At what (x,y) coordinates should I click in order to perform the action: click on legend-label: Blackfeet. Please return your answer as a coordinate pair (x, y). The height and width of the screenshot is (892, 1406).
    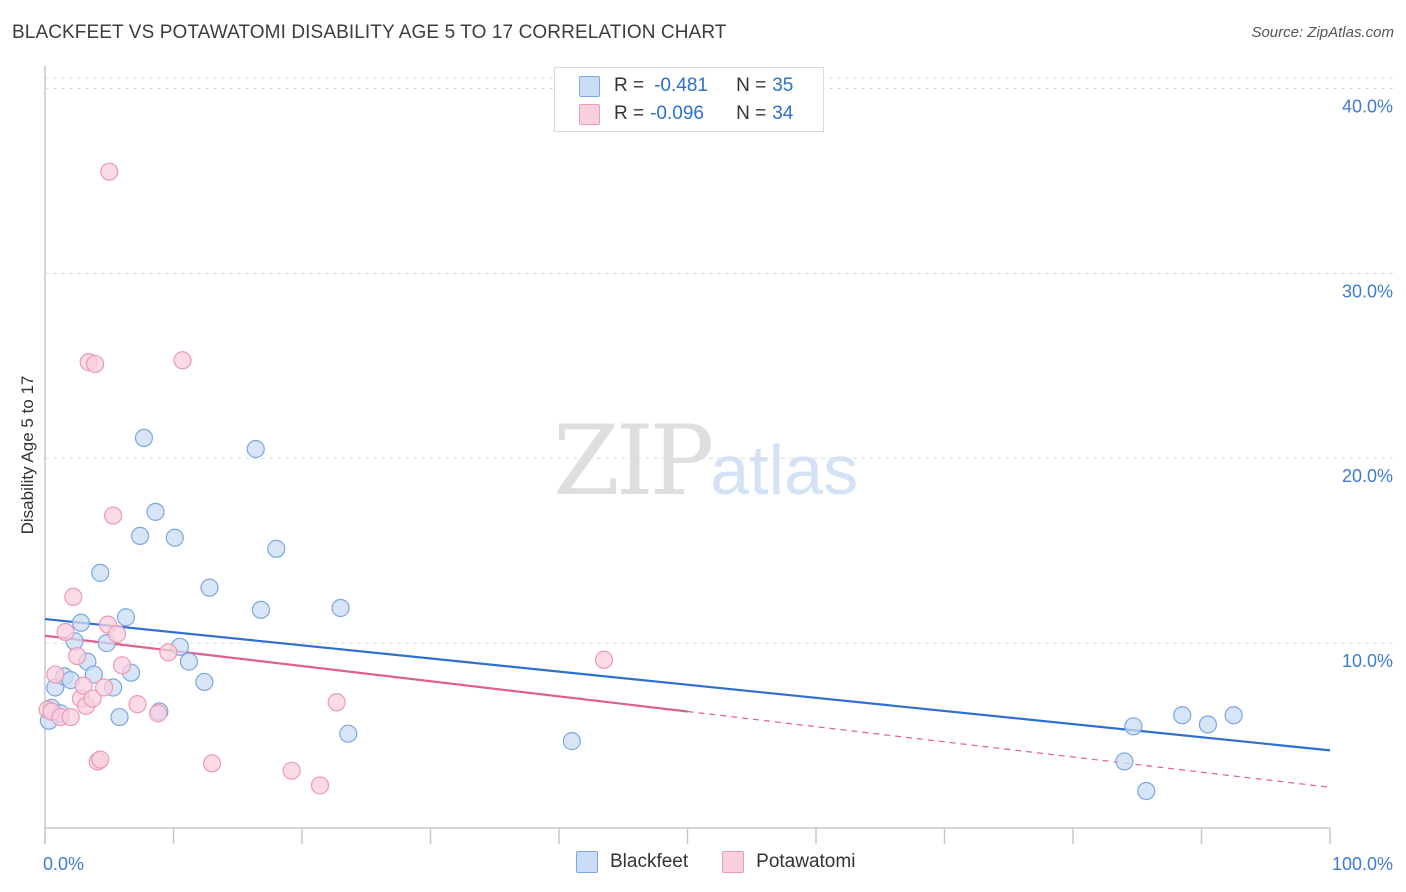
    Looking at the image, I should click on (649, 861).